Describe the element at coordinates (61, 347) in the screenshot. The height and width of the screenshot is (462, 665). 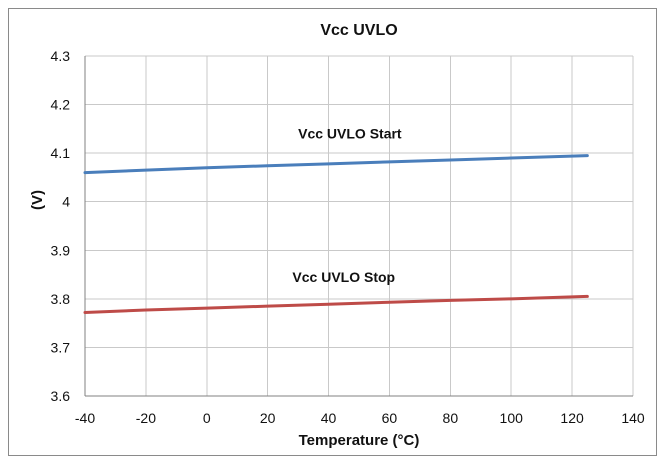
I see `y-tick-label: 3.7` at that location.